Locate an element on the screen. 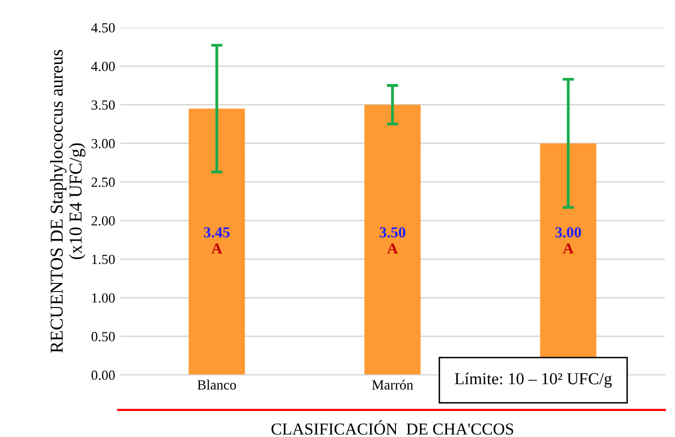 Image resolution: width=675 pixels, height=437 pixels. y-tick-label: 4.50 is located at coordinates (103, 28).